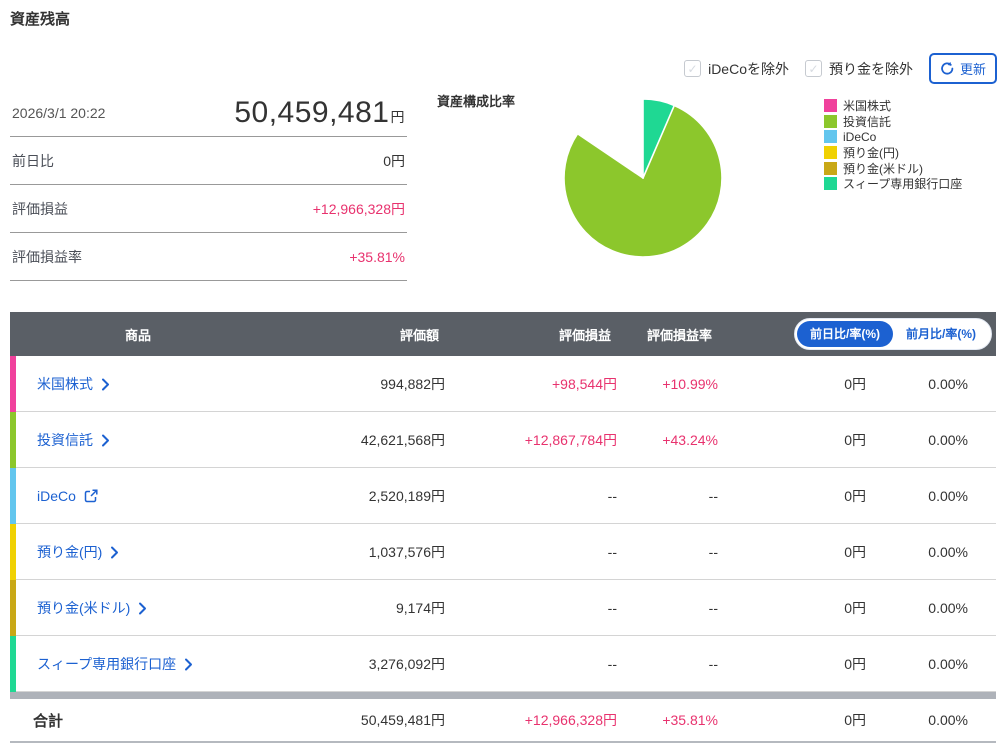 The image size is (1006, 751). Describe the element at coordinates (406, 496) in the screenshot. I see `value-cell: 2,520,189円` at that location.